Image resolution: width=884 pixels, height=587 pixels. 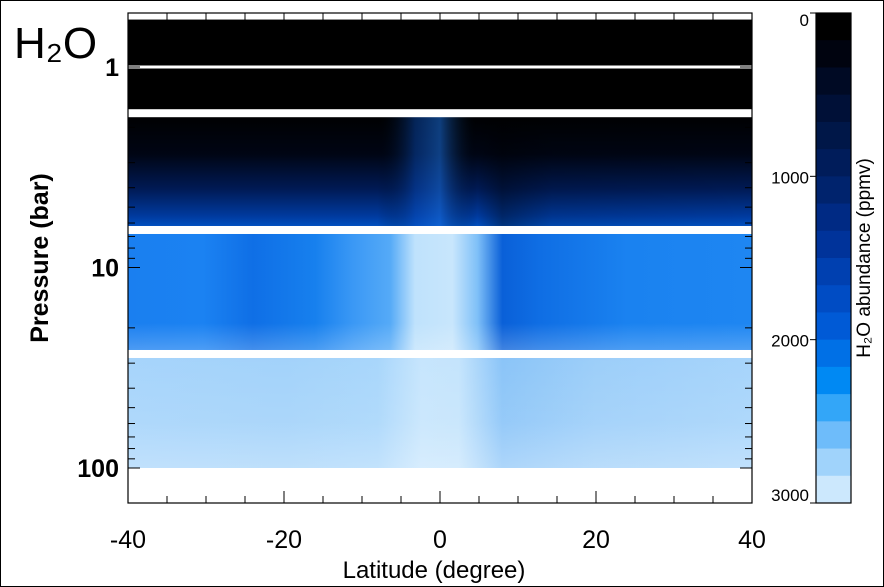 I want to click on colorbar-tick-label: 1000, so click(x=790, y=177).